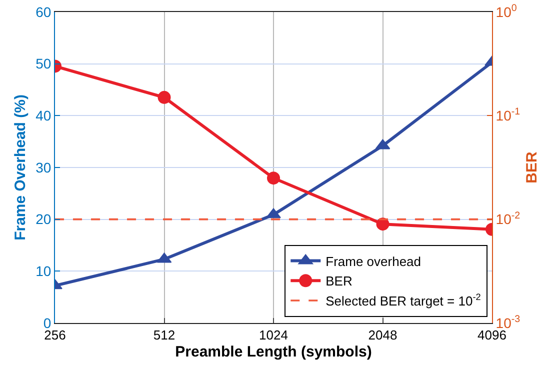  Describe the element at coordinates (374, 261) in the screenshot. I see `legend-label: Frame overhead` at that location.